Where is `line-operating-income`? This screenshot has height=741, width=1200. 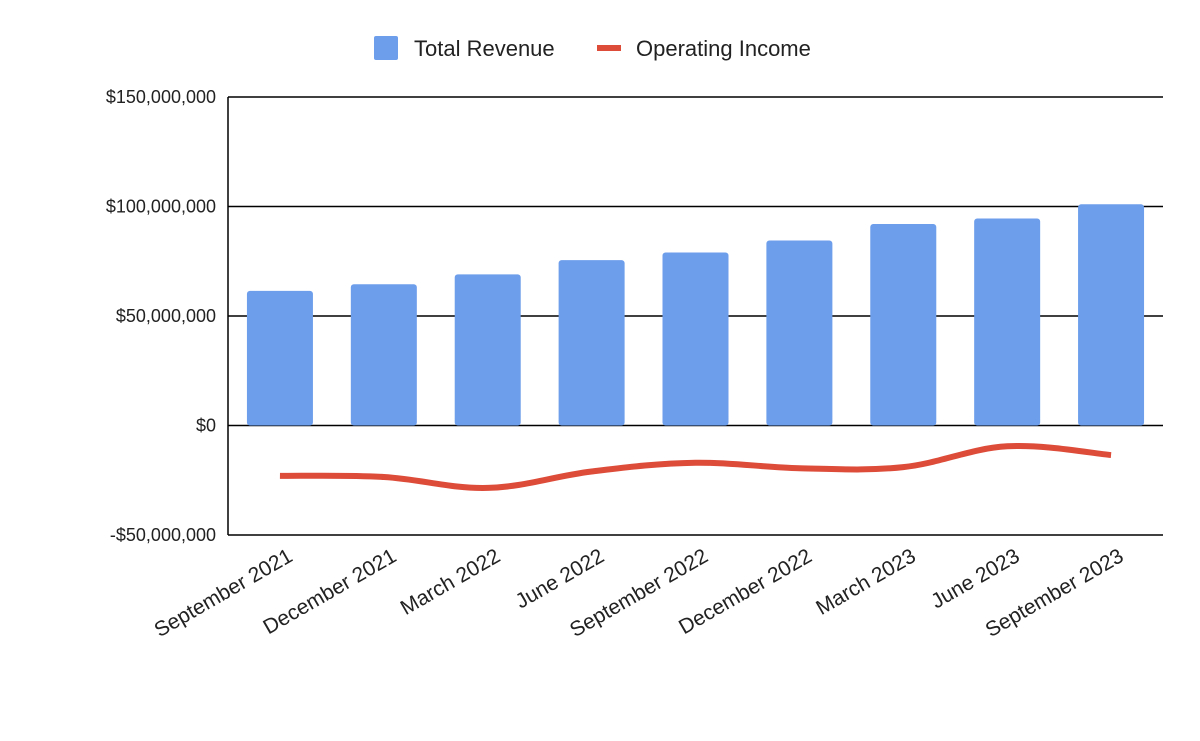
line-operating-income is located at coordinates (695, 466).